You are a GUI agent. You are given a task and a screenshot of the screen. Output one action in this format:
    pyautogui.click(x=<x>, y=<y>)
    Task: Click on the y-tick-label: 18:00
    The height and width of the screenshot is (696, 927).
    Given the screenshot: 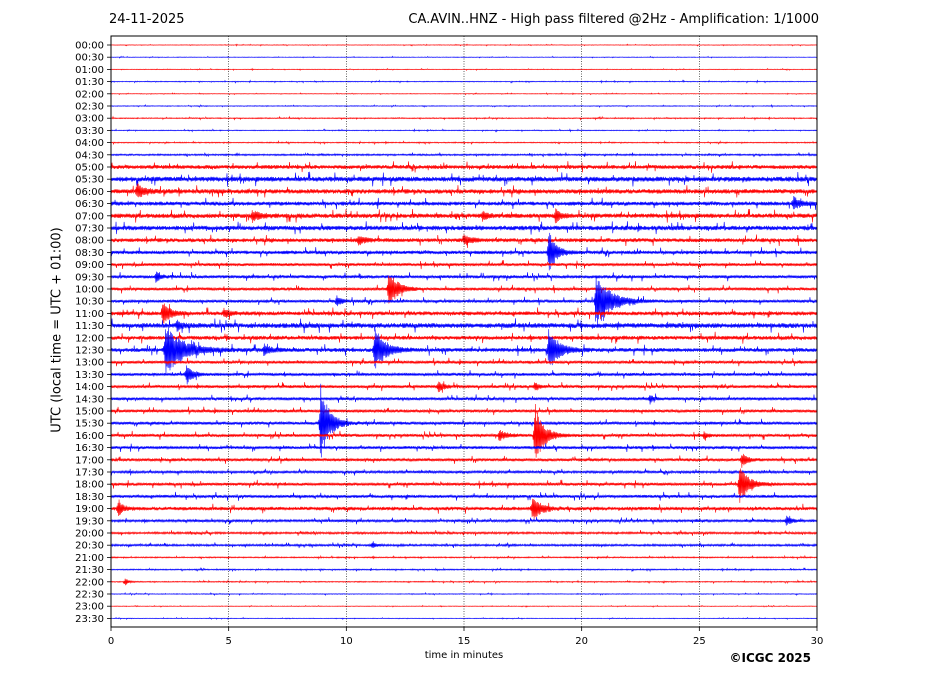 What is the action you would take?
    pyautogui.click(x=89, y=485)
    